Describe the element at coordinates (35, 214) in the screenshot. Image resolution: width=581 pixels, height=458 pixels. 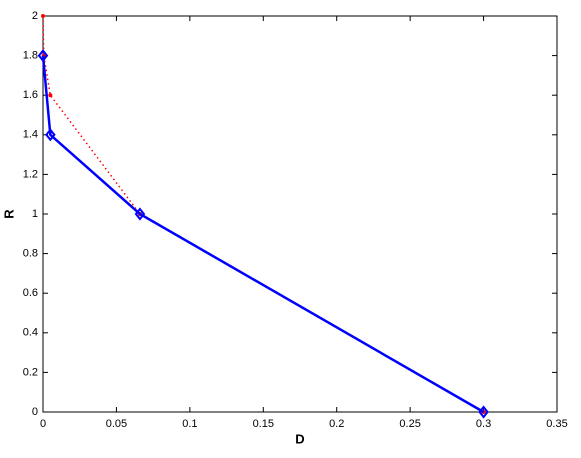
I see `y-tick-label: 1` at that location.